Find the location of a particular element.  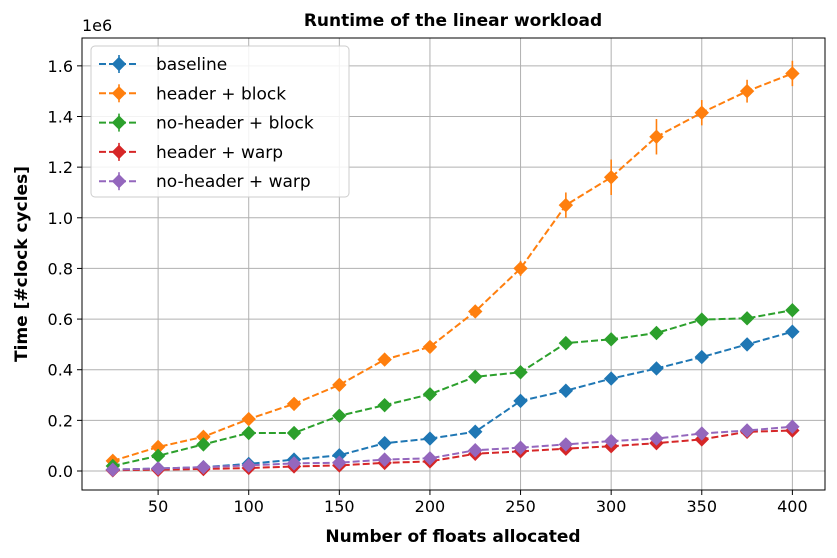

legend-label: header + block is located at coordinates (221, 94).